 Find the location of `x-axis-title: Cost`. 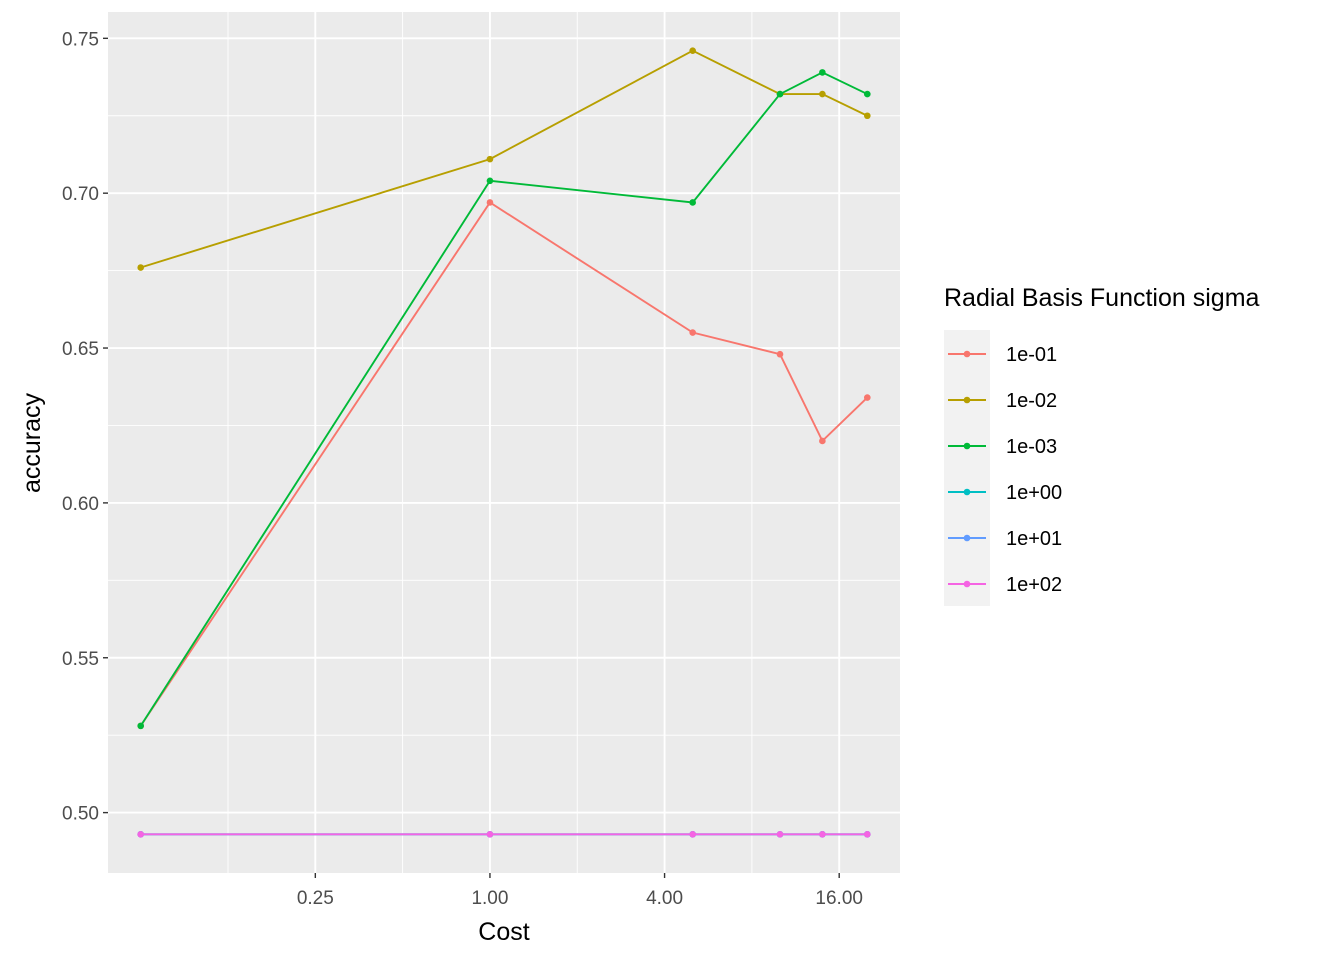

x-axis-title: Cost is located at coordinates (503, 932).